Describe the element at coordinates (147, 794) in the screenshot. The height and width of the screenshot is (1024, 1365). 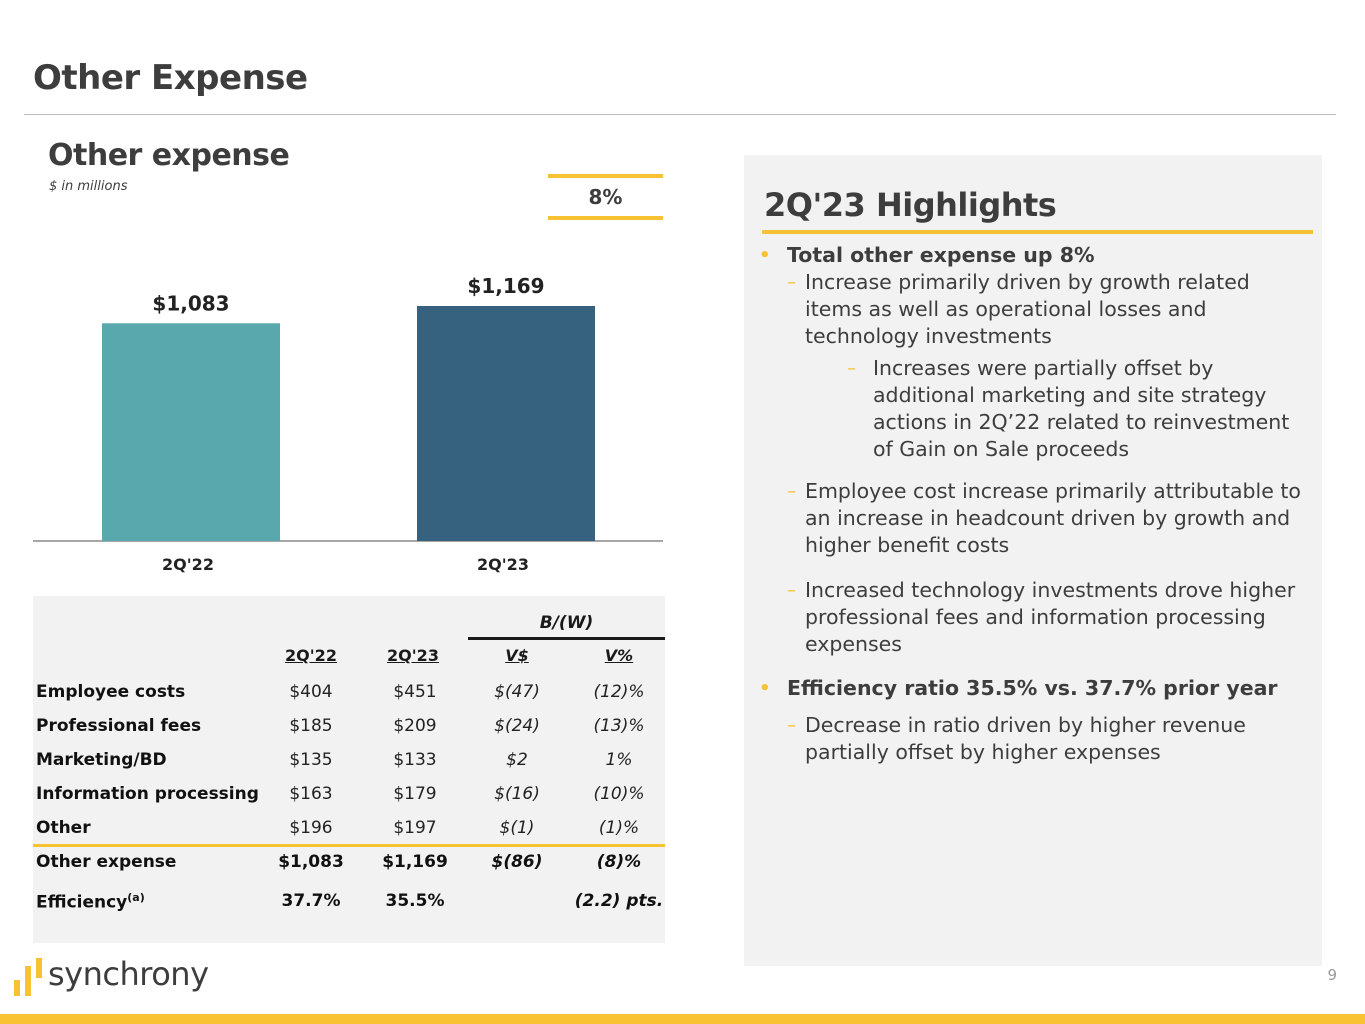
I see `row-label: Information processing` at that location.